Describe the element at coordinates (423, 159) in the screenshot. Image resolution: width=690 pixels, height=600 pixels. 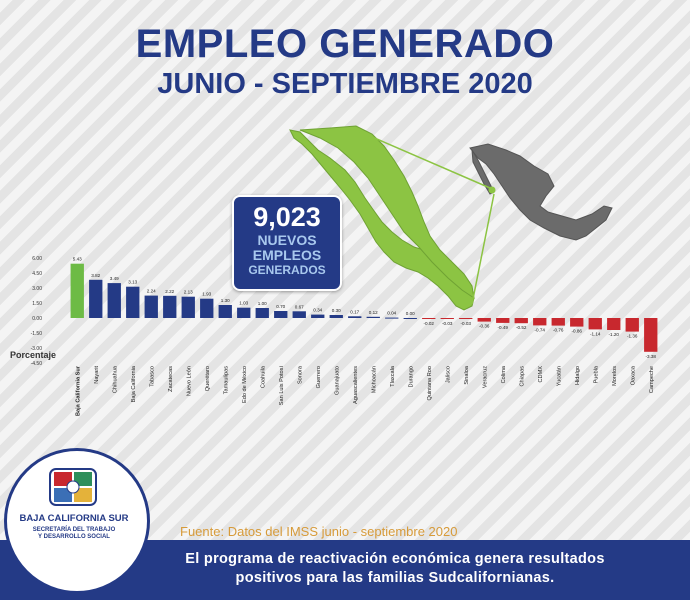
I see `connector-line-top` at that location.